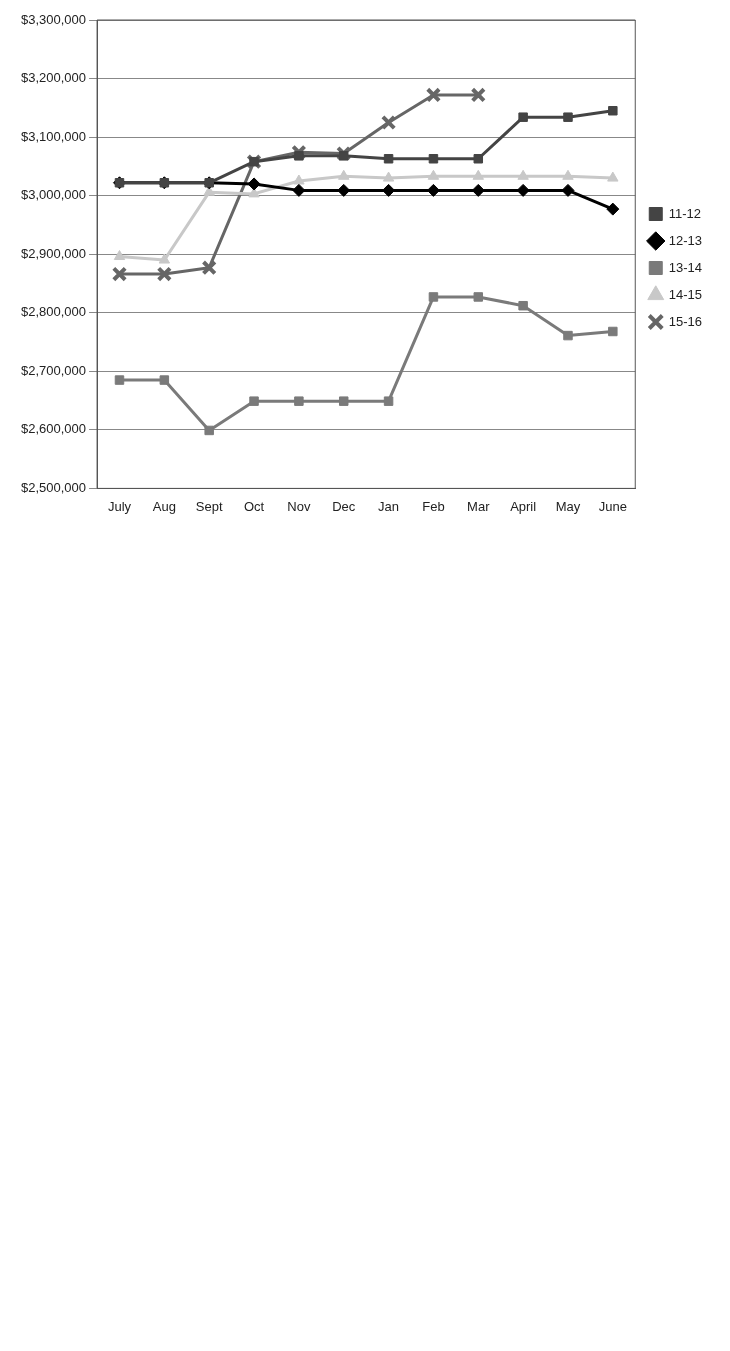 The width and height of the screenshot is (730, 1351). Describe the element at coordinates (53, 195) in the screenshot. I see `y-tick-label: $3,000,000` at that location.